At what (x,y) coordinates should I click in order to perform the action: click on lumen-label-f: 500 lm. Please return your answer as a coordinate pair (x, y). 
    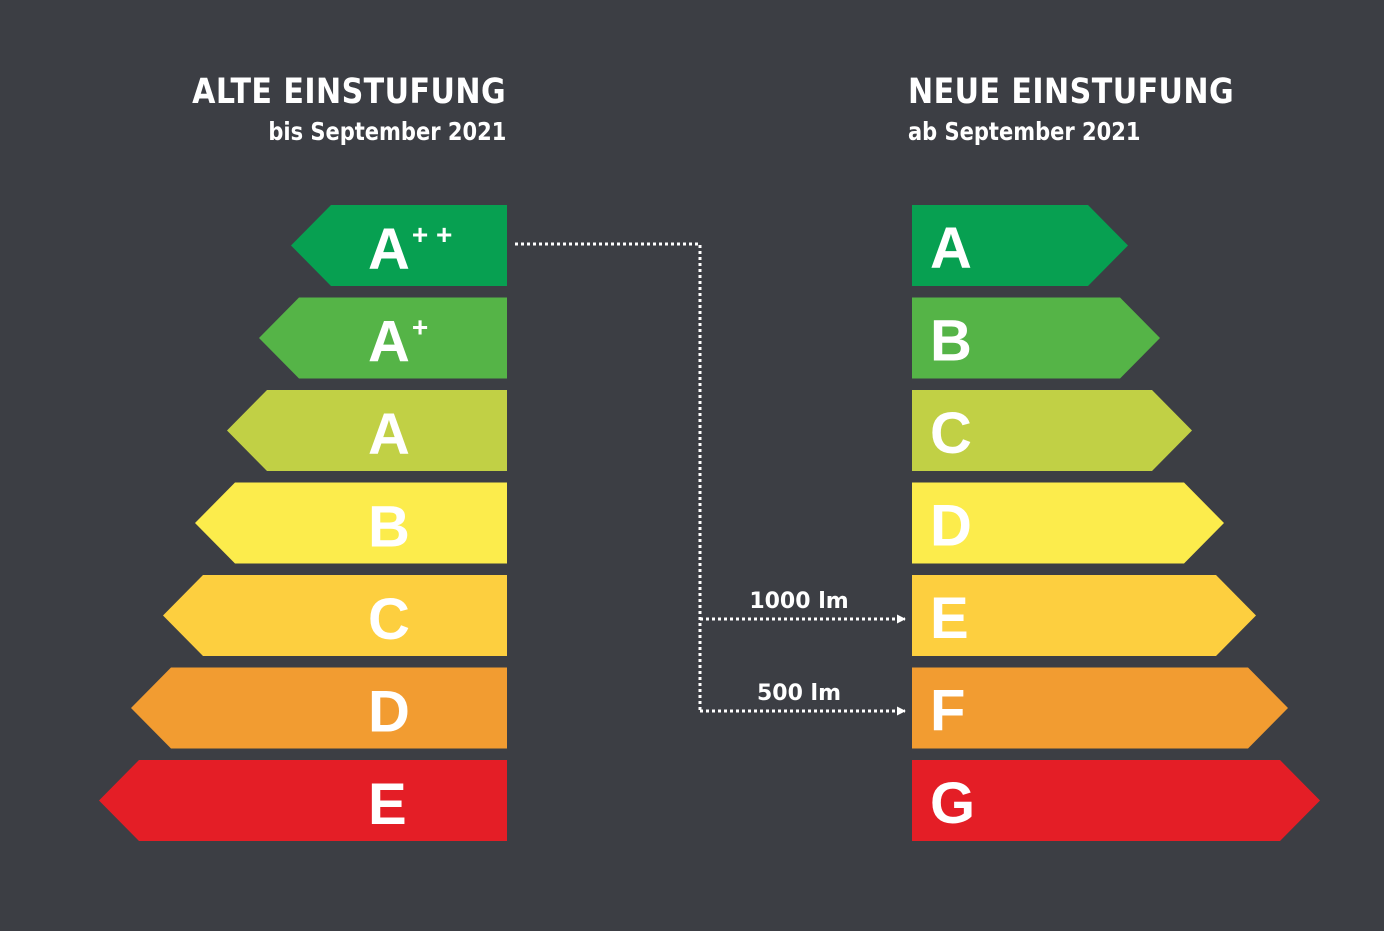
    Looking at the image, I should click on (799, 693).